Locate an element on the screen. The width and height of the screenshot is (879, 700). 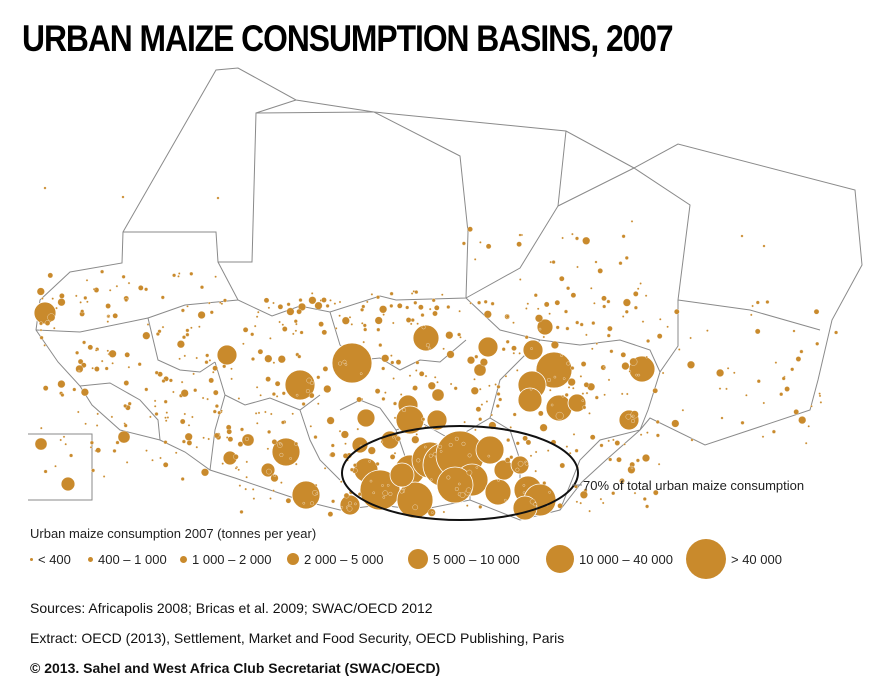
legend-label: < 400 is located at coordinates (54, 559).